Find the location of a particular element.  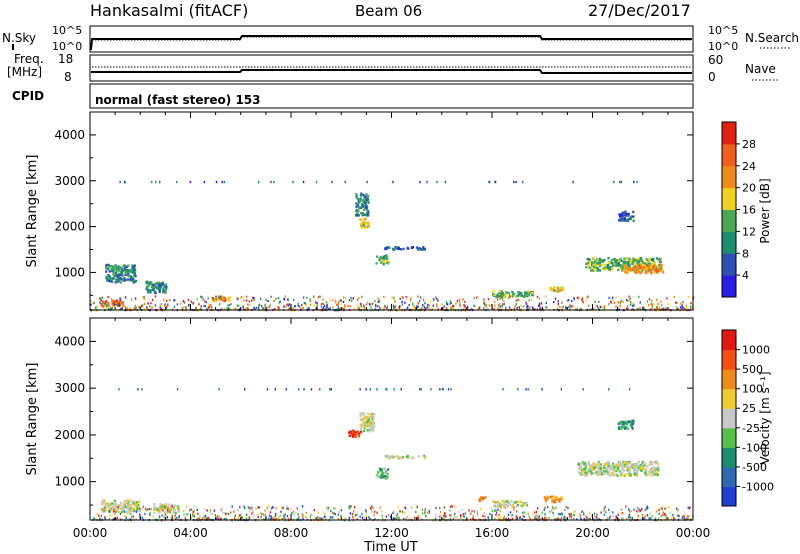

nsky-label: N.Sky is located at coordinates (19, 38).